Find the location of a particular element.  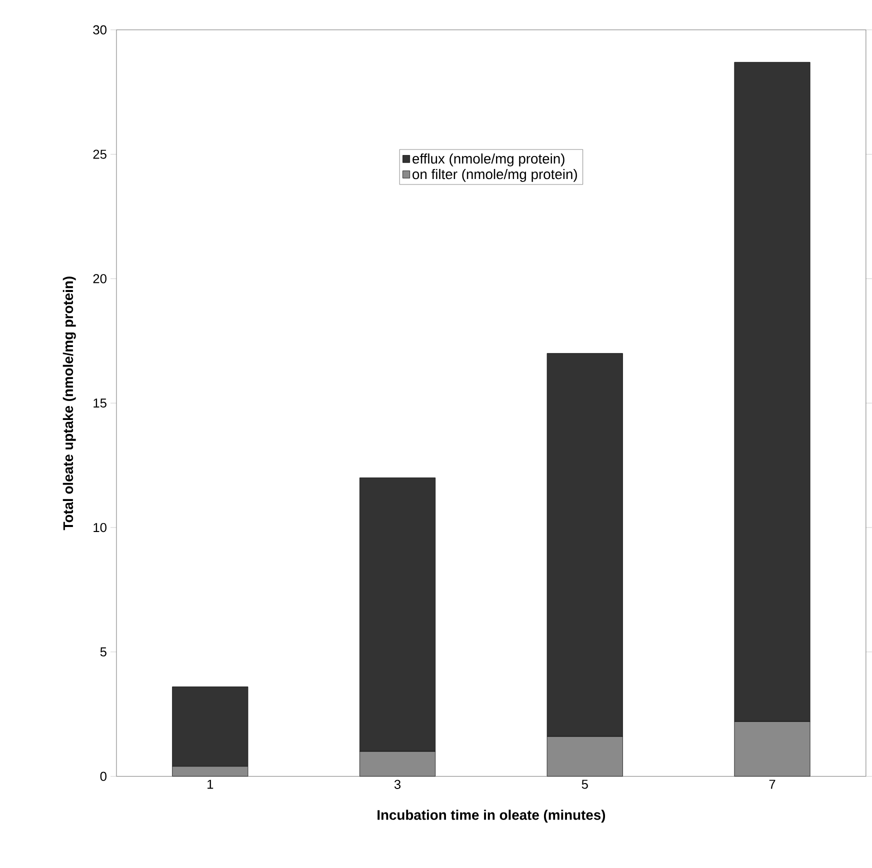

y-tick-label: 0 is located at coordinates (103, 776).